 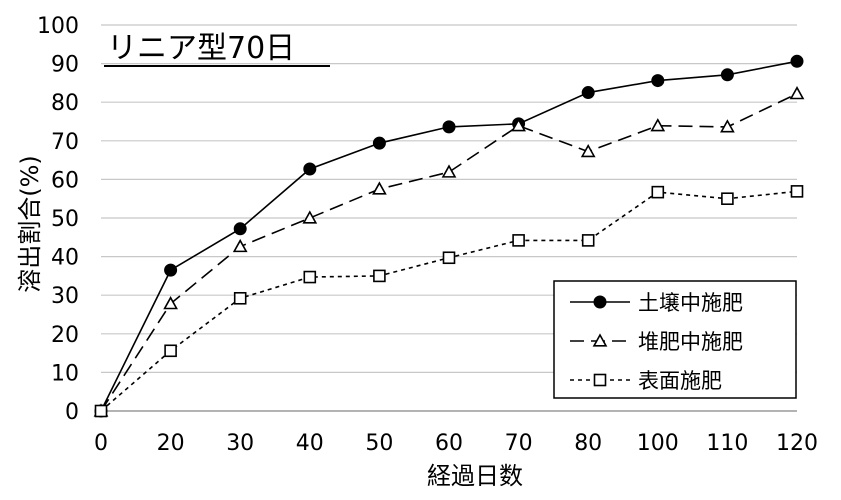 I want to click on y-tick-labels: 0 10 20 30 40 50 60 70 80 90 100, so click(x=58, y=219).